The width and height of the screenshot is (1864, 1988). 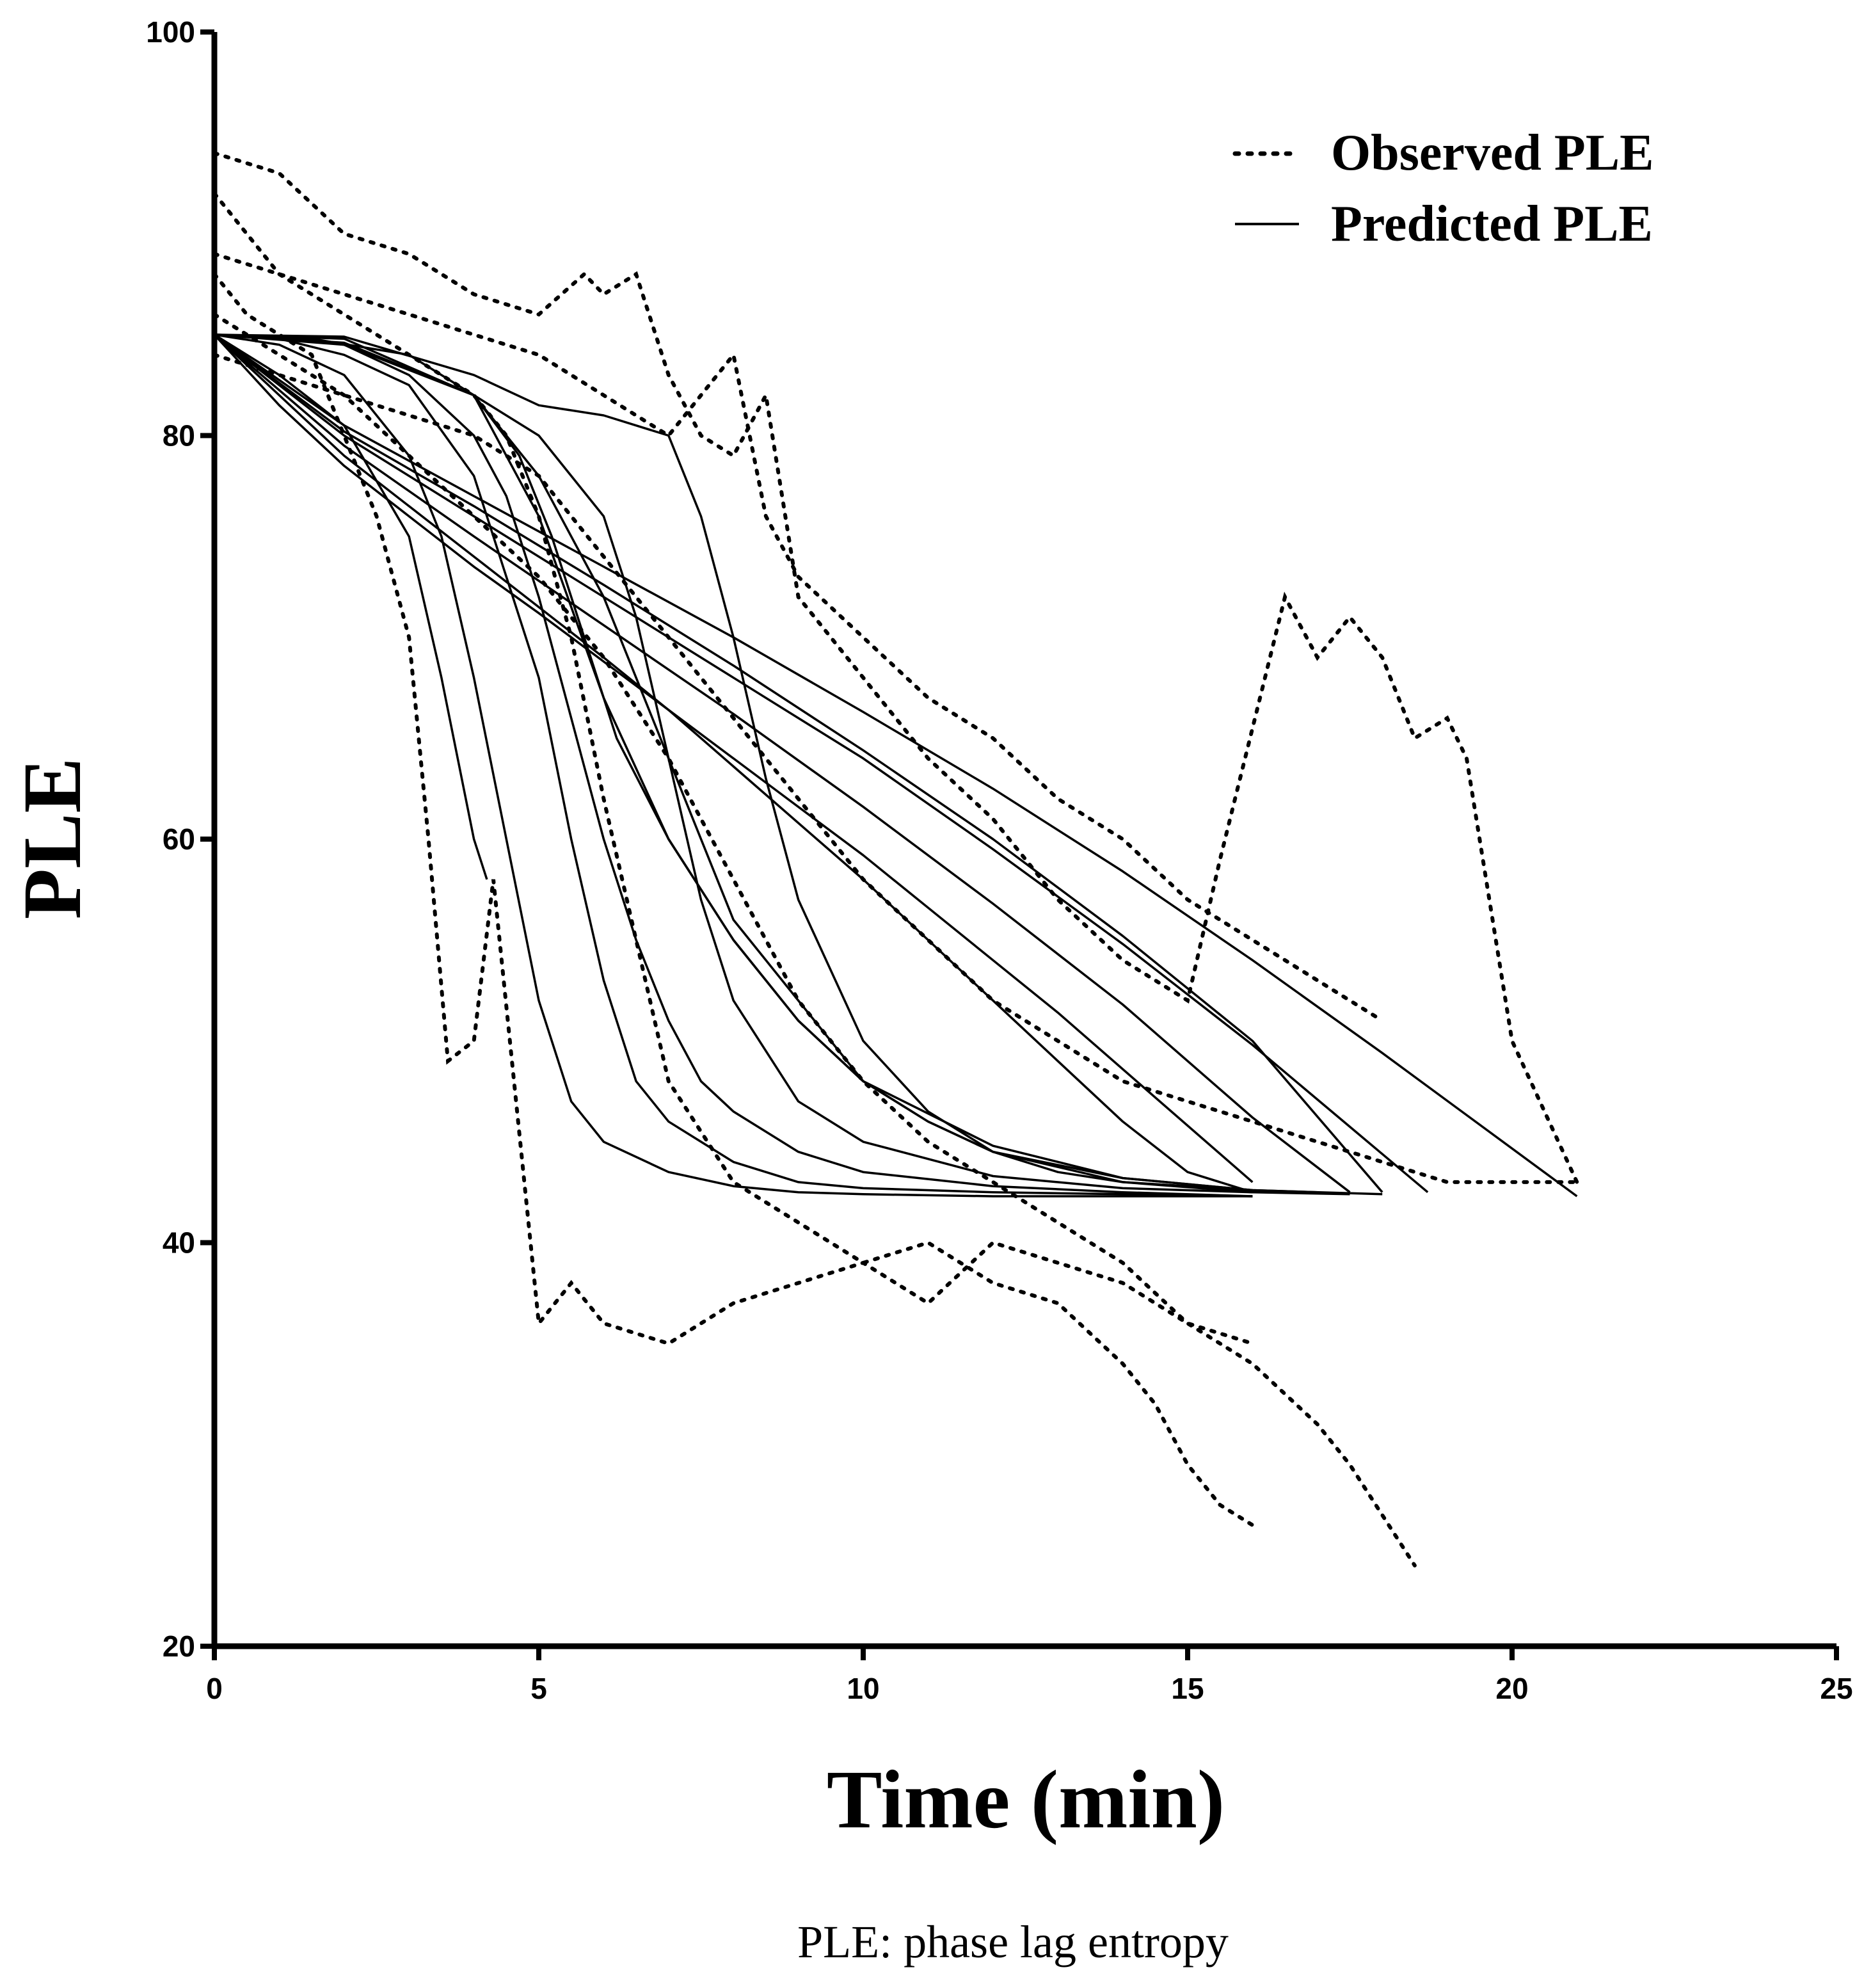 I want to click on x-tick-label: 15, so click(x=1187, y=1688).